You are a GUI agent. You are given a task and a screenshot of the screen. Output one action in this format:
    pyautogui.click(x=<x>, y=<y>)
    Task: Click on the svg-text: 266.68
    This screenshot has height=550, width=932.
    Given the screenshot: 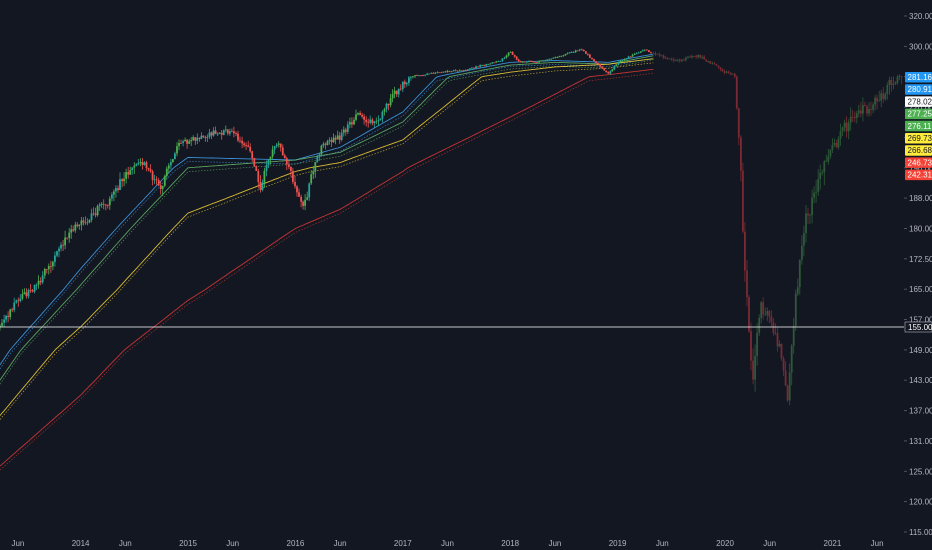 What is the action you would take?
    pyautogui.click(x=920, y=150)
    